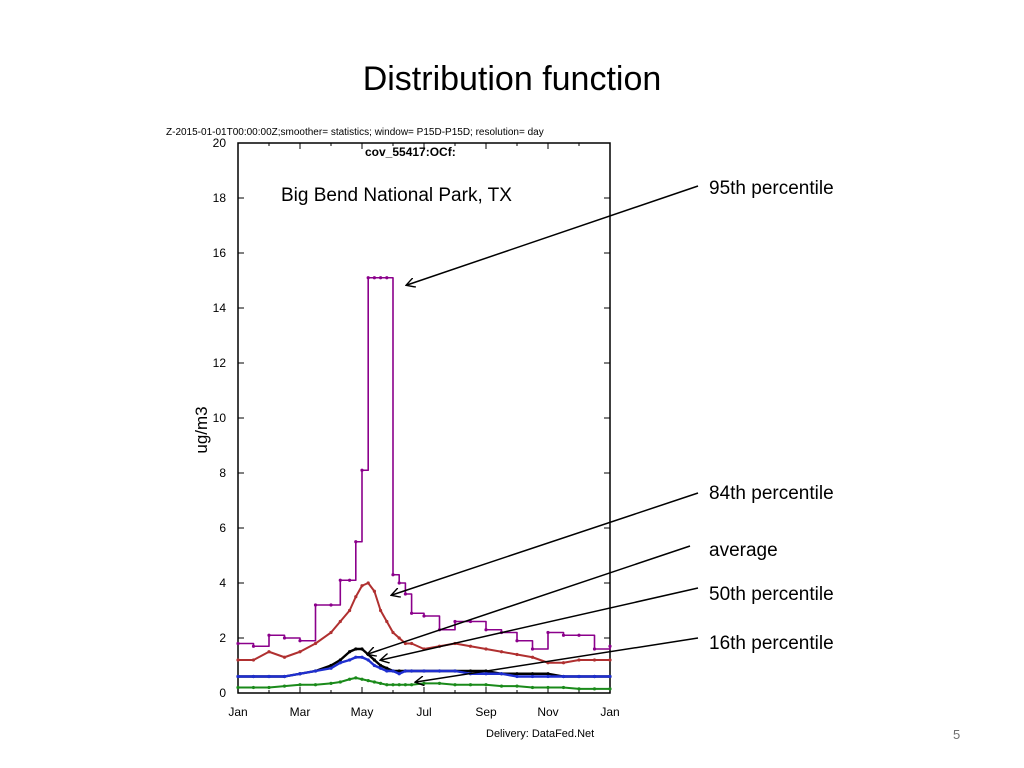  I want to click on y-tick-label: 16, so click(220, 253).